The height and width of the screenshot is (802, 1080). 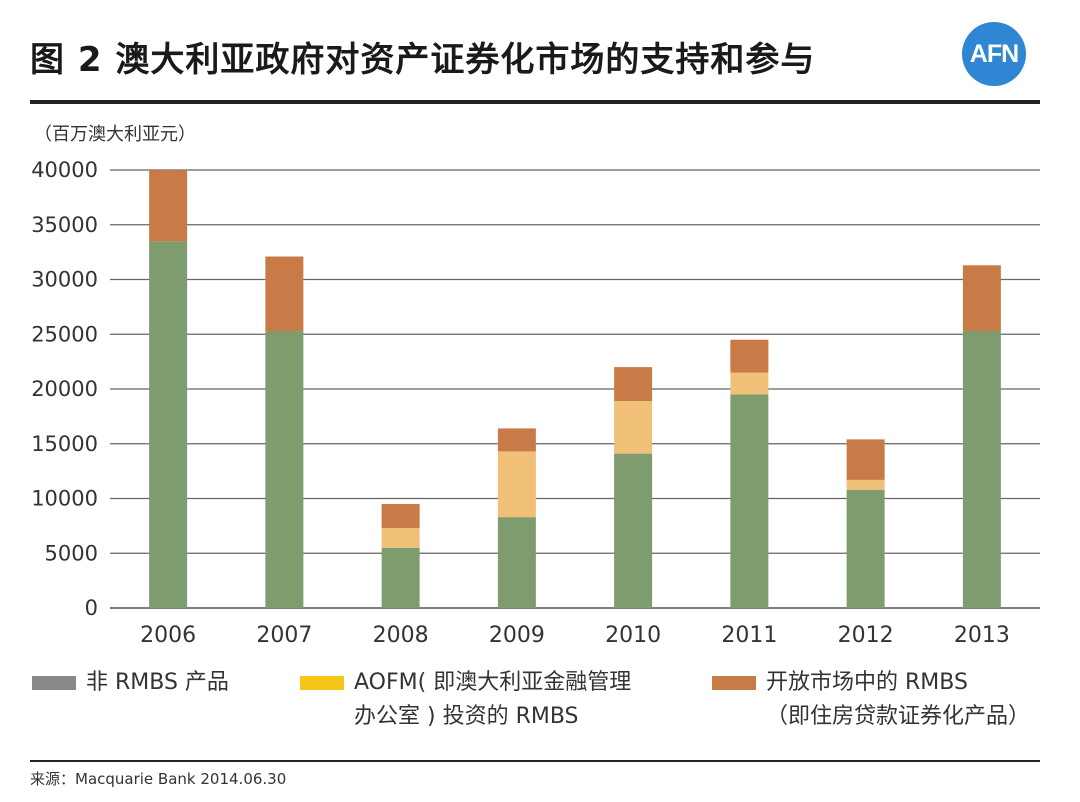 I want to click on legend-label-line1: AOFM( 即澳大利亚金融管理, so click(x=493, y=682).